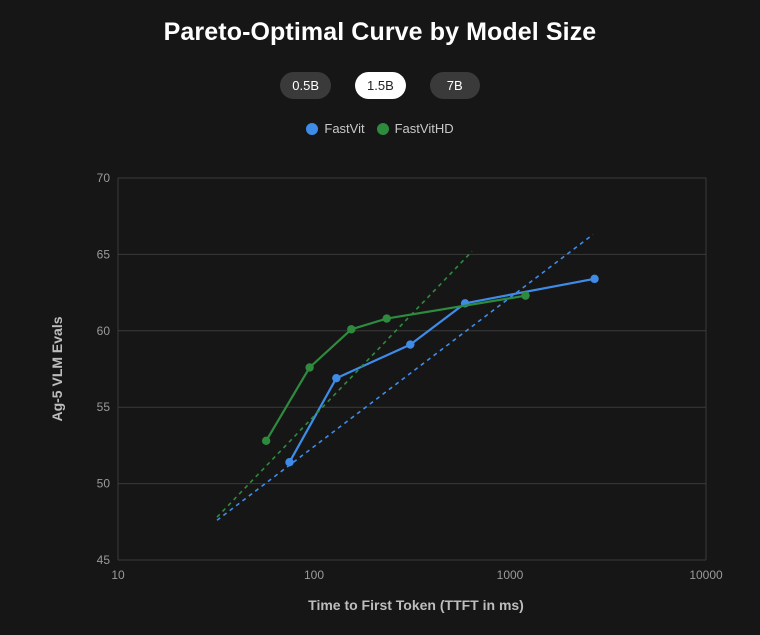  Describe the element at coordinates (510, 575) in the screenshot. I see `x-tick-label: 1000` at that location.